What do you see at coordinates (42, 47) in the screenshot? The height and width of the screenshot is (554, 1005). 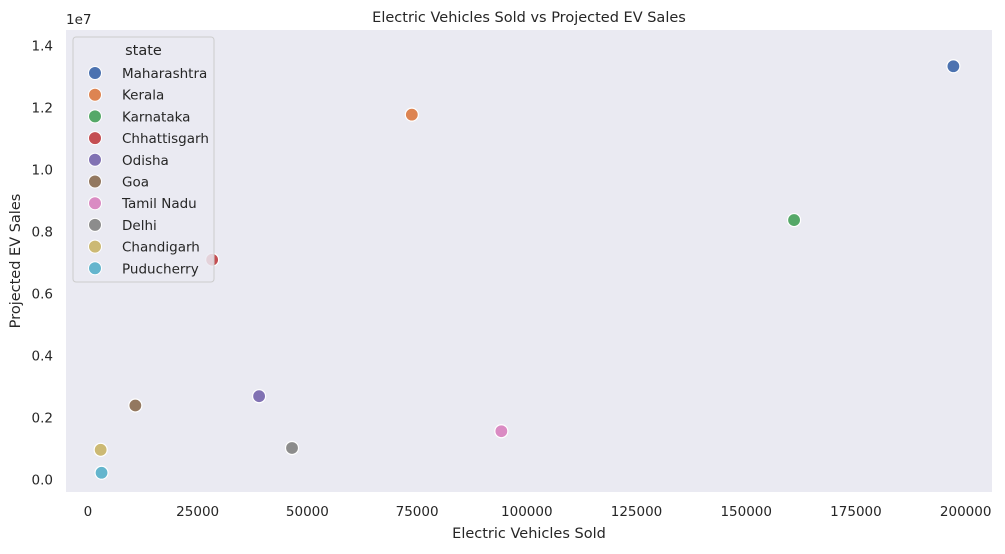 I see `y-tick-label: 1.4` at bounding box center [42, 47].